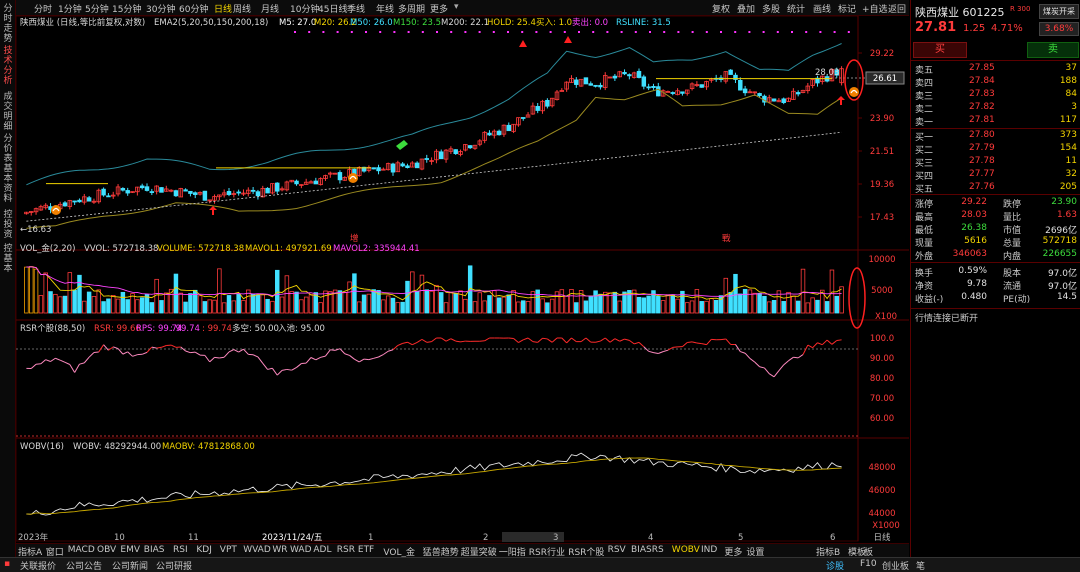  What do you see at coordinates (940, 50) in the screenshot?
I see `buy-button: 买` at bounding box center [940, 50].